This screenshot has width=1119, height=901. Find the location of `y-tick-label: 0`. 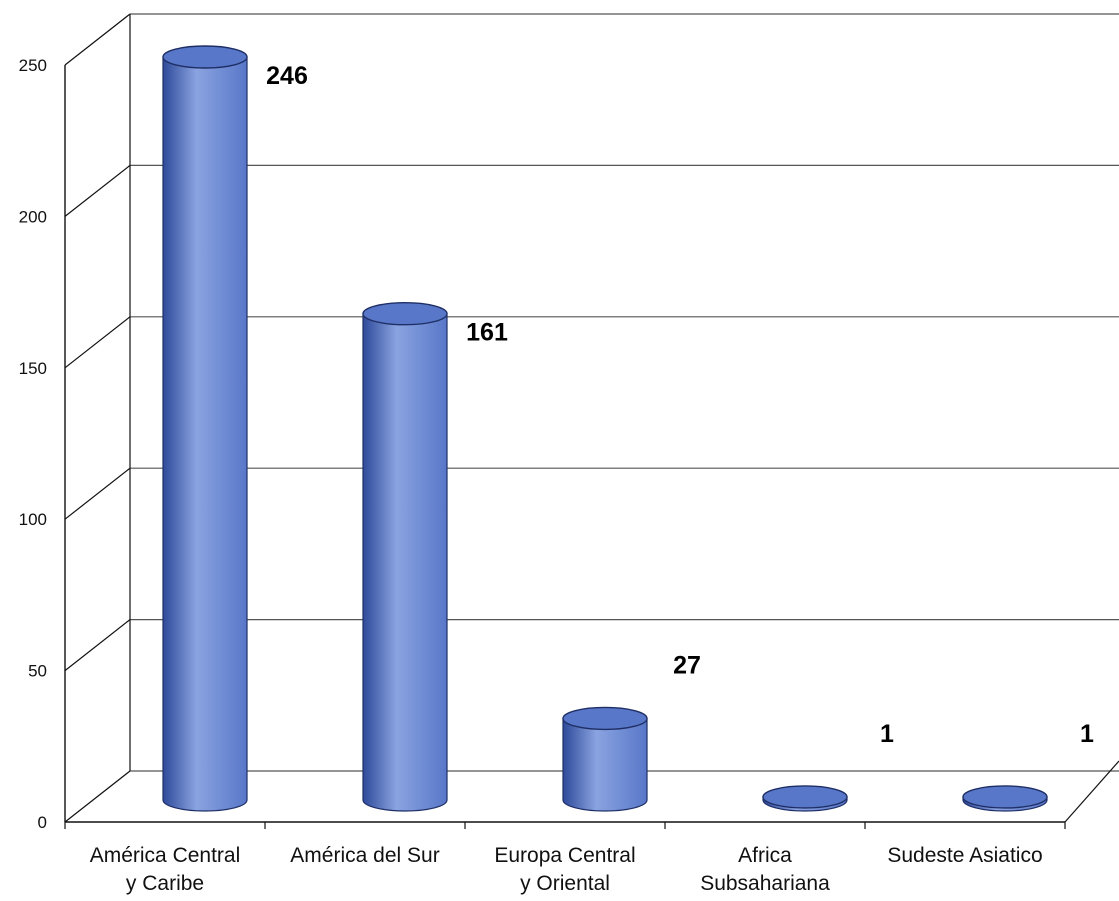

y-tick-label: 0 is located at coordinates (42, 822).